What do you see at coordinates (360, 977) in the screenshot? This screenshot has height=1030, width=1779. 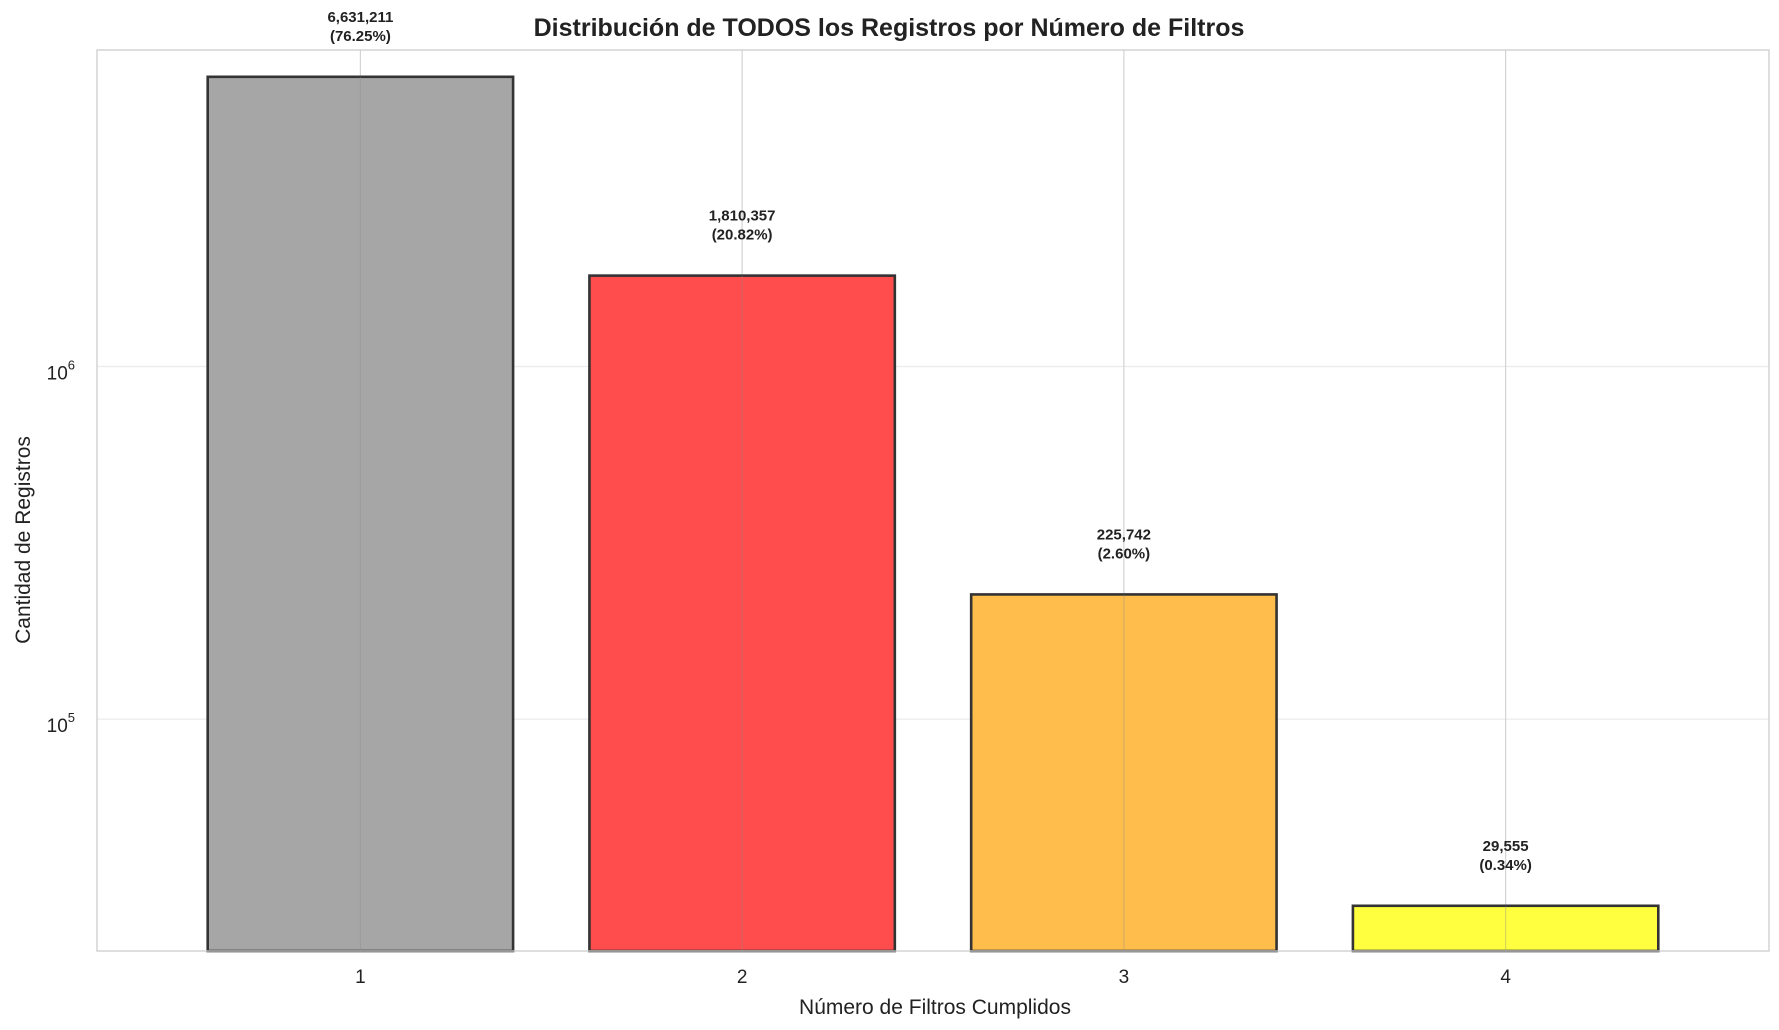 I see `x-tick-label: 1` at bounding box center [360, 977].